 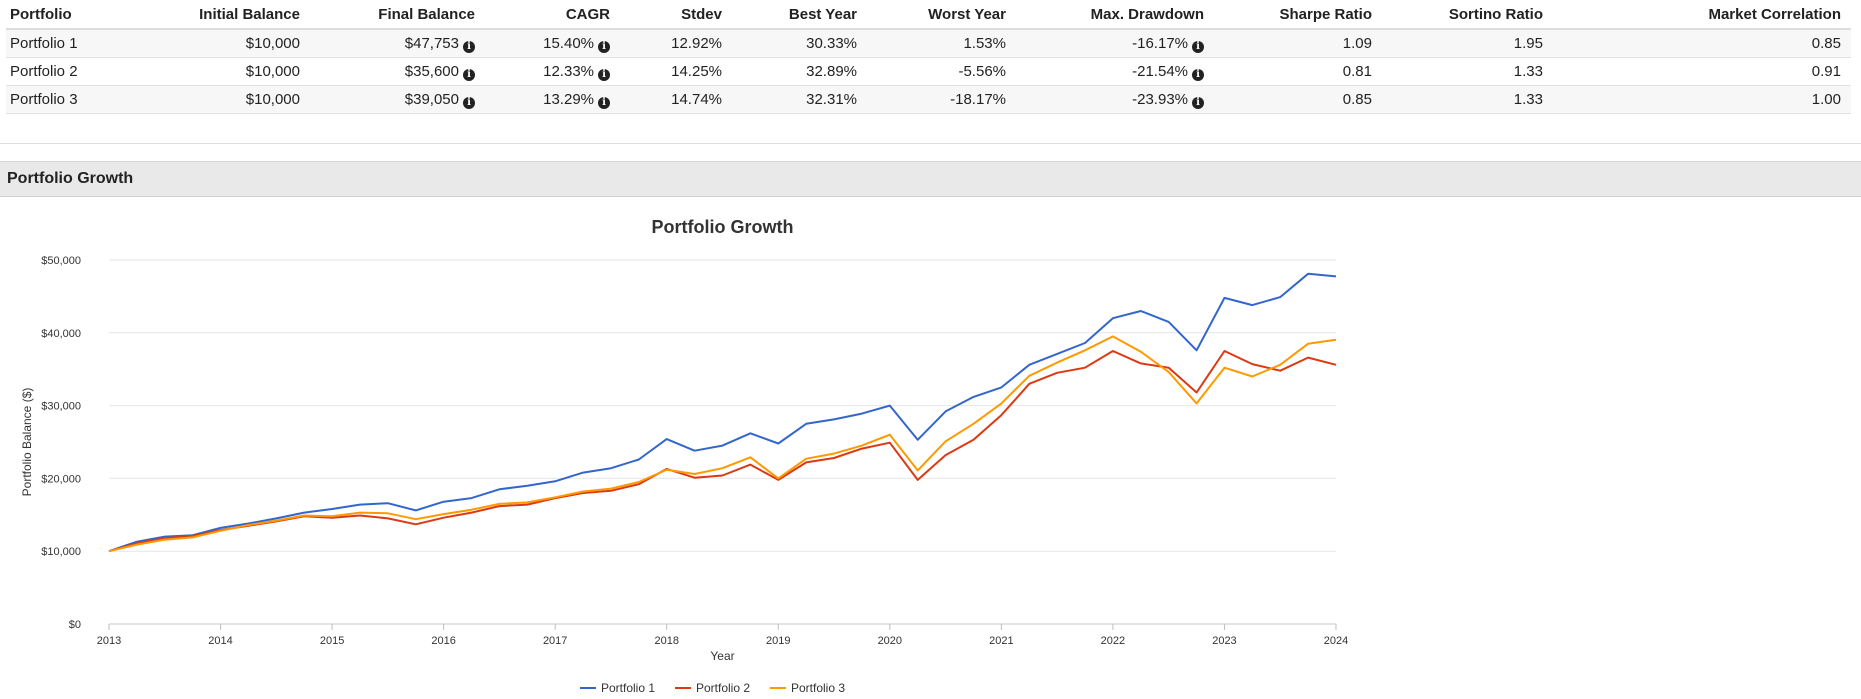 What do you see at coordinates (723, 688) in the screenshot?
I see `legend-label: Portfolio 2` at bounding box center [723, 688].